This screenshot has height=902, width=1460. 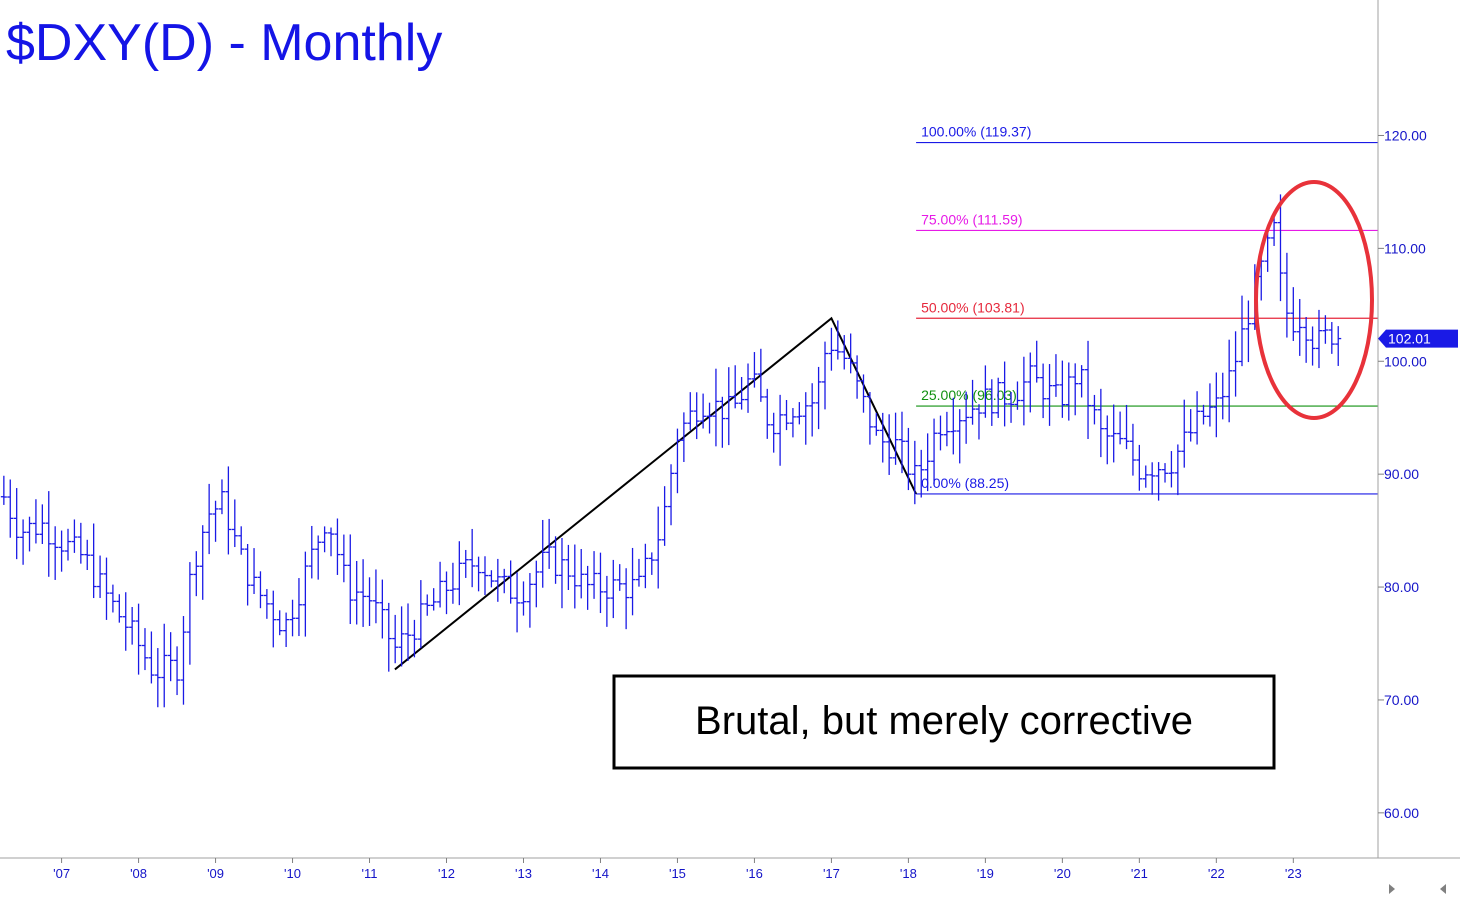 What do you see at coordinates (1392, 889) in the screenshot?
I see `scroll-left-icon` at bounding box center [1392, 889].